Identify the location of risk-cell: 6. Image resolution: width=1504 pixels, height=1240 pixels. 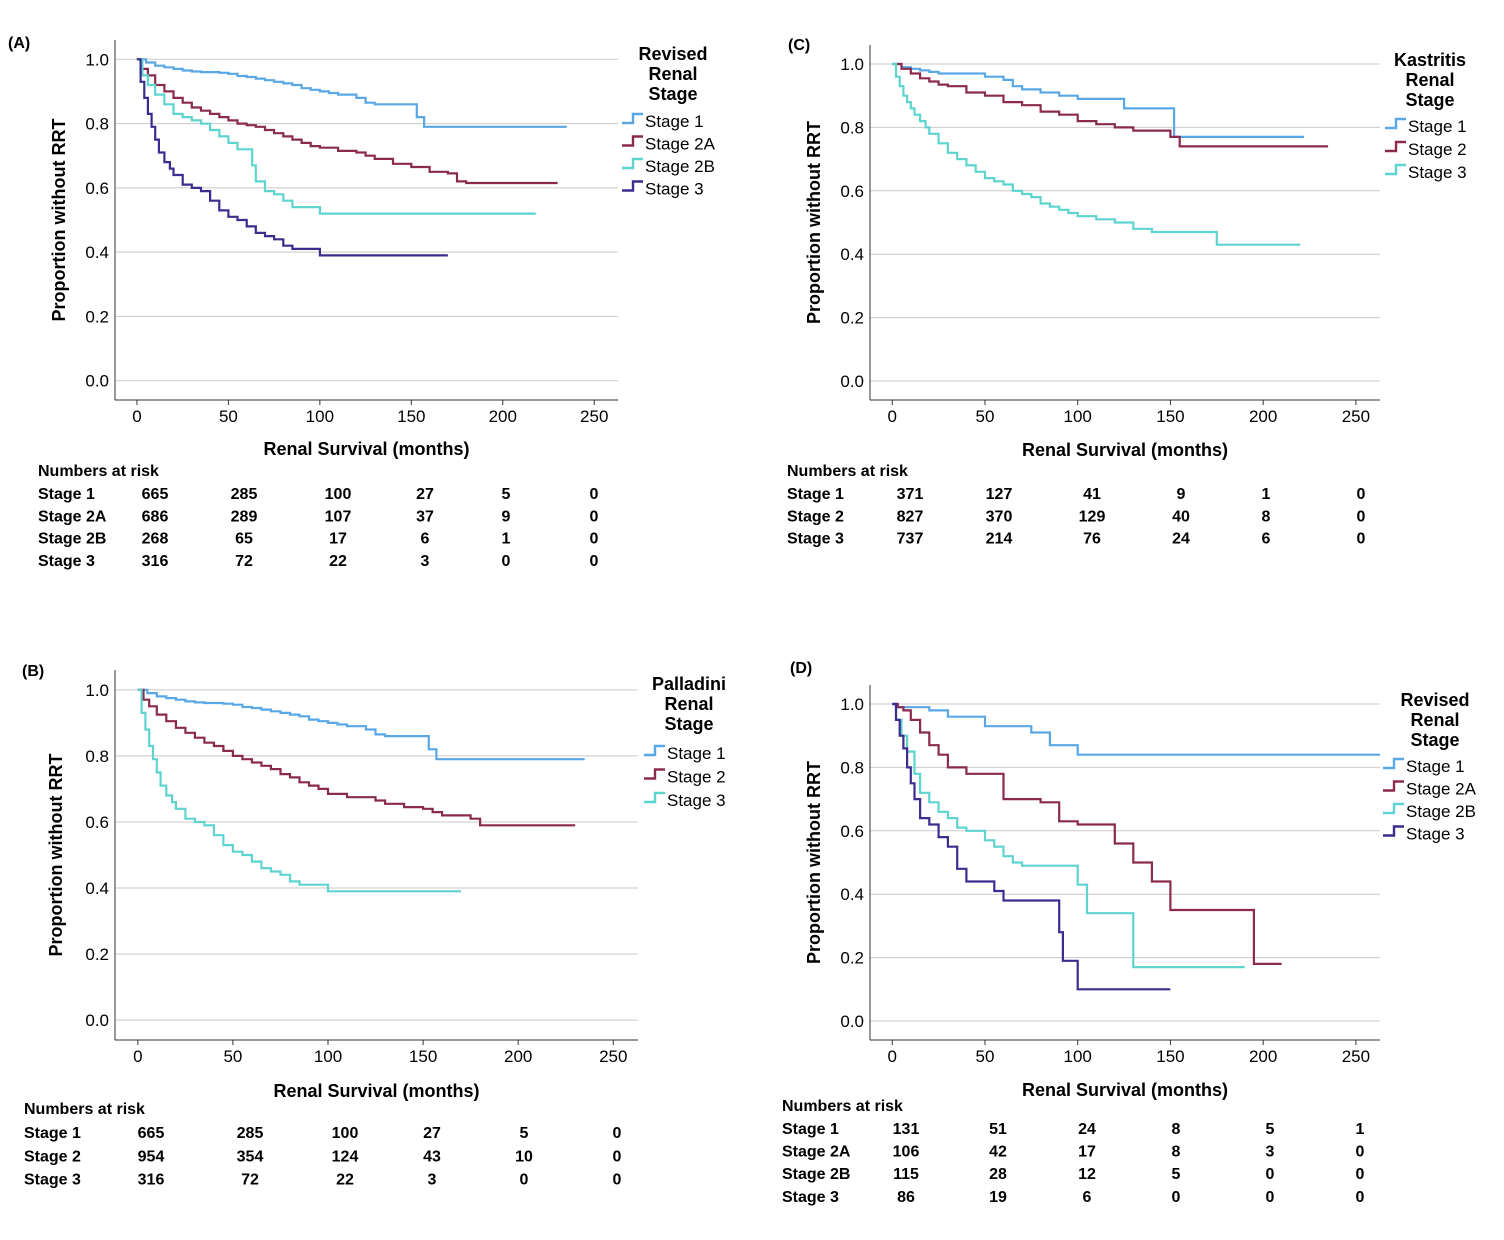
(425, 539).